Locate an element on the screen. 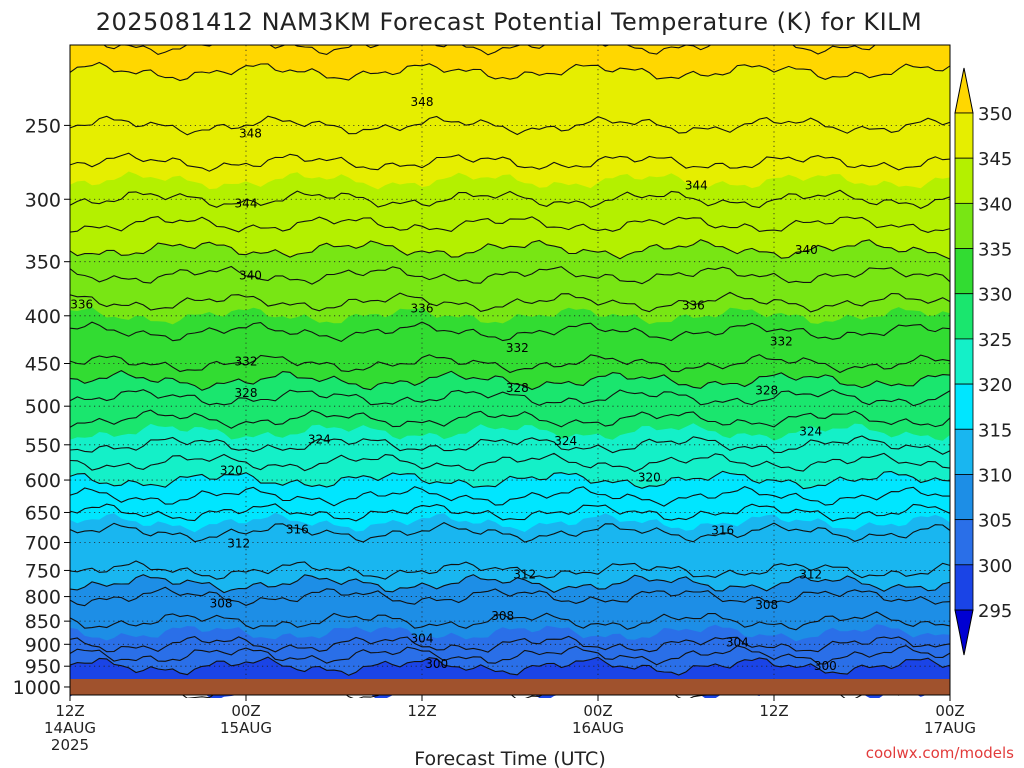 The width and height of the screenshot is (1024, 768). y-tick-label: 300 is located at coordinates (43, 200).